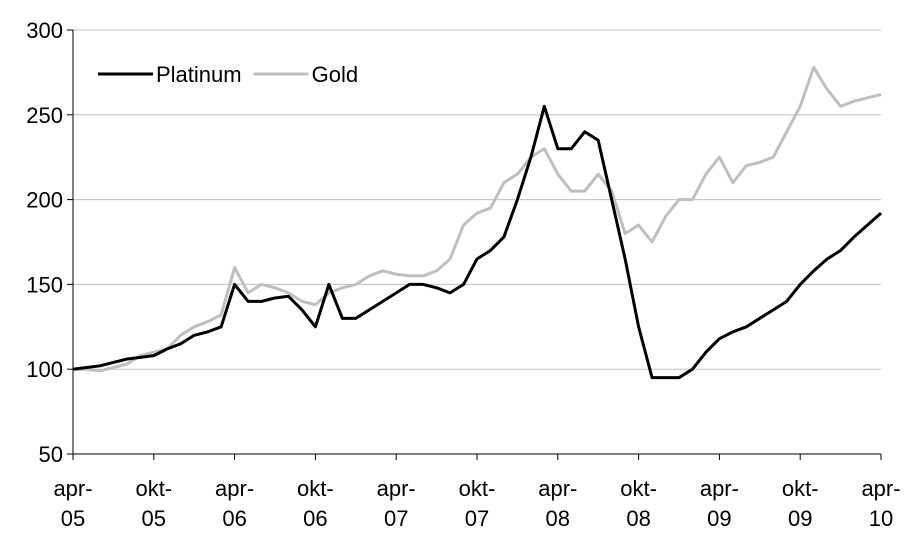 The image size is (904, 534). What do you see at coordinates (44, 369) in the screenshot?
I see `y-tick-label: 100` at bounding box center [44, 369].